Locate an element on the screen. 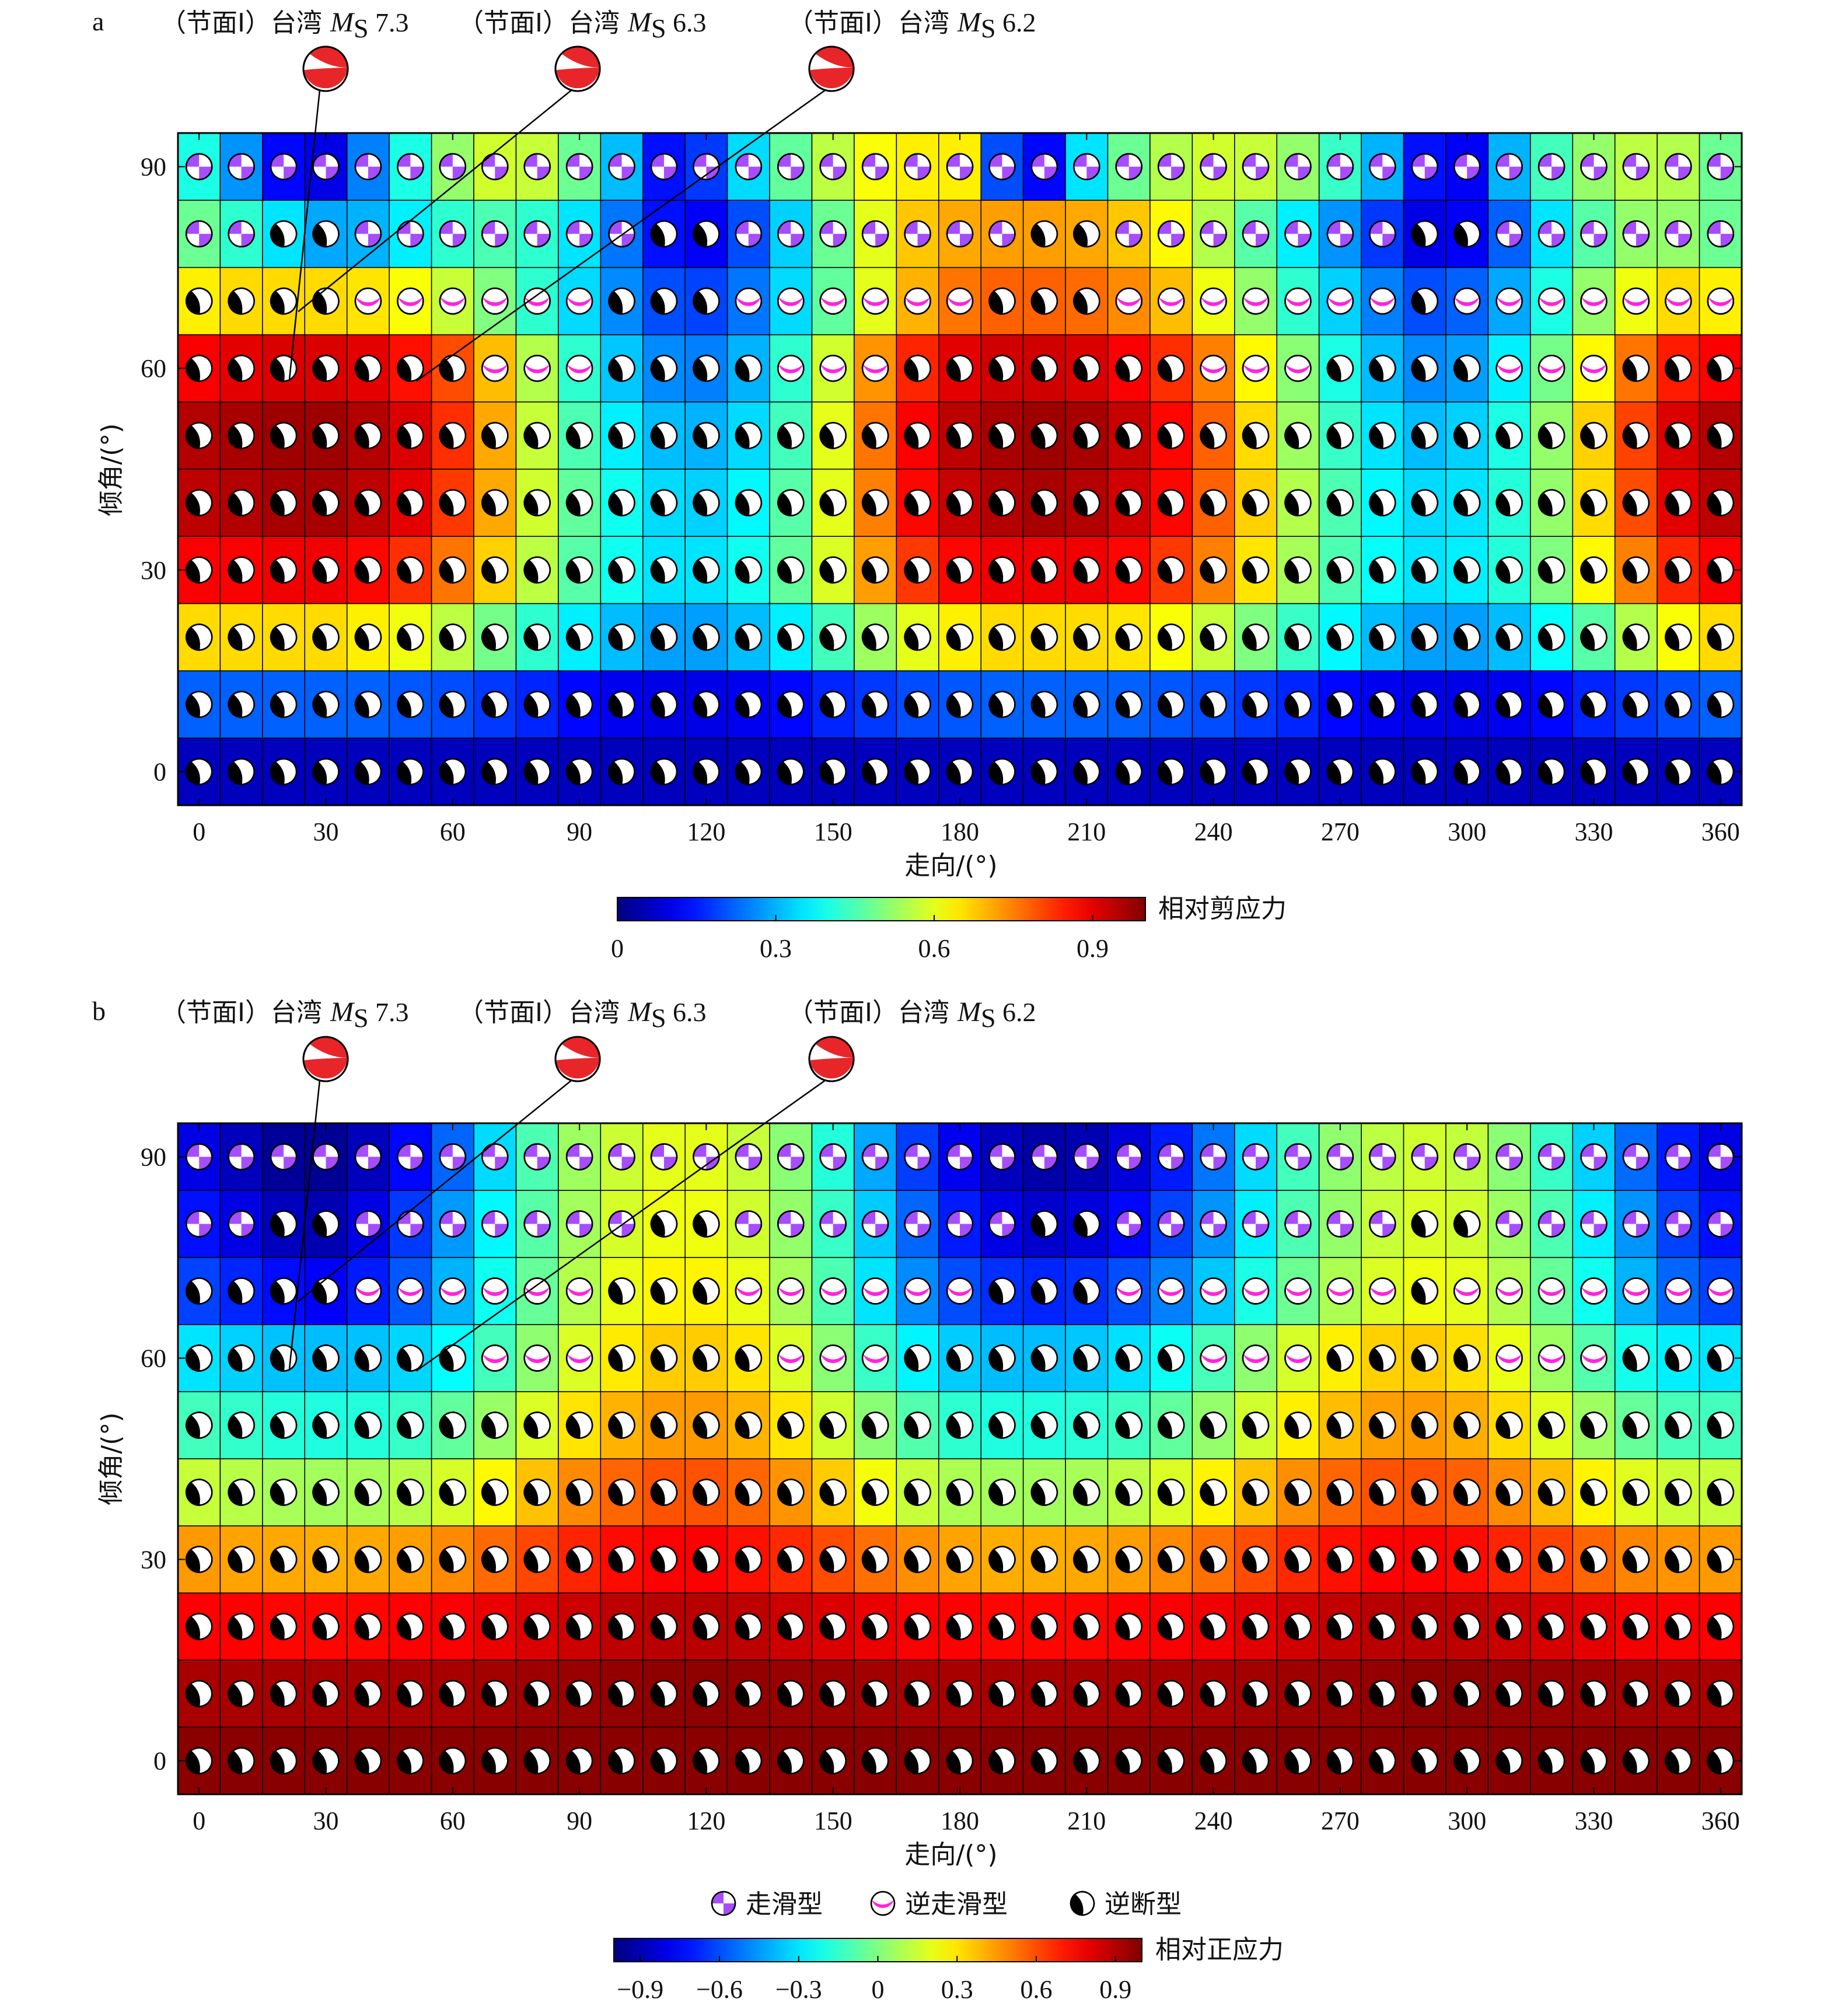  colorbar-tick-label: 0 is located at coordinates (878, 1990).